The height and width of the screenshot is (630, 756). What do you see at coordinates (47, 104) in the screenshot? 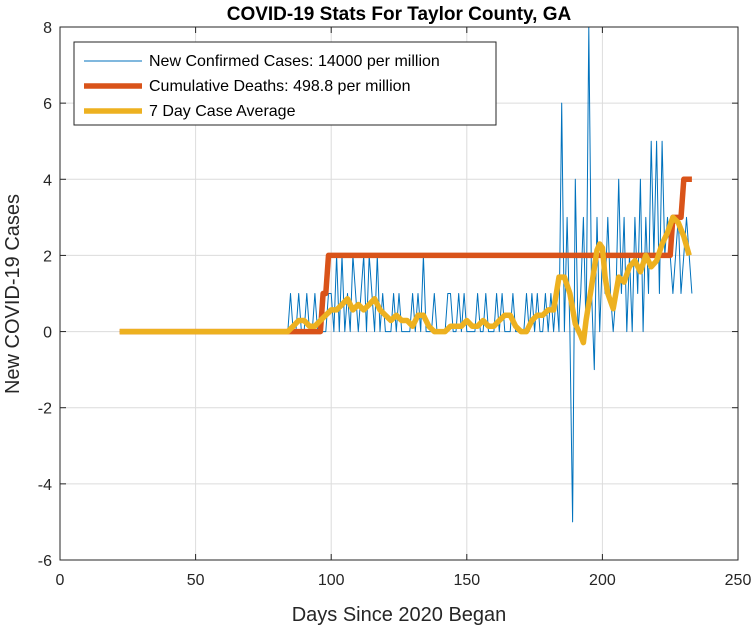
I see `y-tick-label: 6` at bounding box center [47, 104].